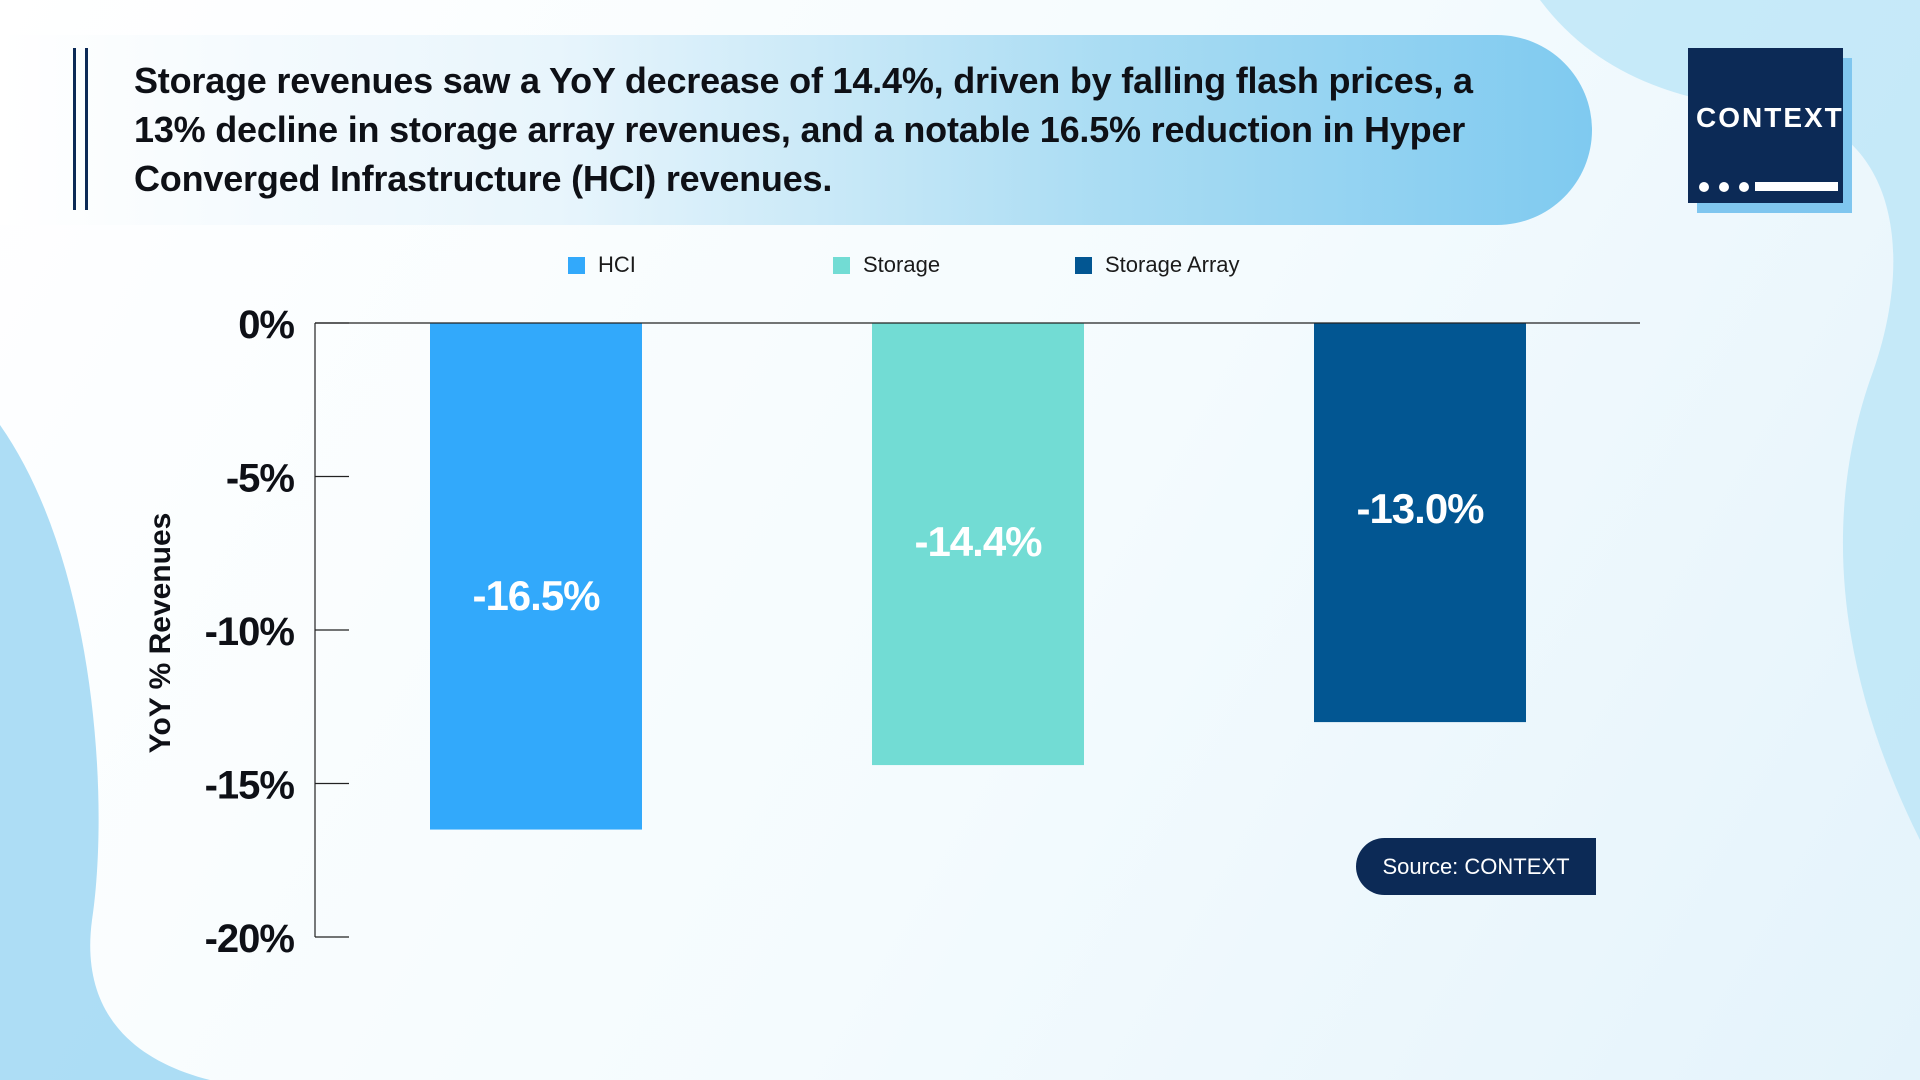 This screenshot has height=1080, width=1920. I want to click on y-axis-title: YoY % Revenues, so click(160, 633).